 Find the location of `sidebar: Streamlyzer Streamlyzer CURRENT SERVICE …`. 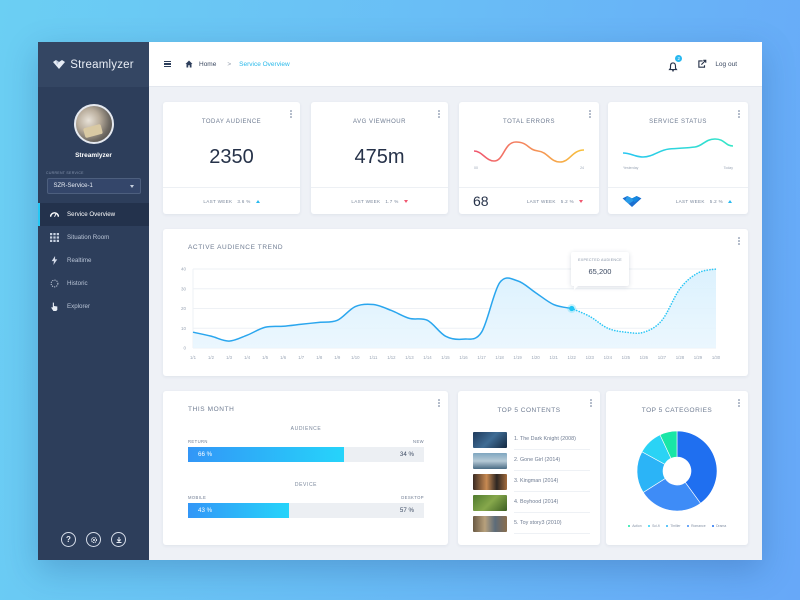

sidebar: Streamlyzer Streamlyzer CURRENT SERVICE … is located at coordinates (93, 301).